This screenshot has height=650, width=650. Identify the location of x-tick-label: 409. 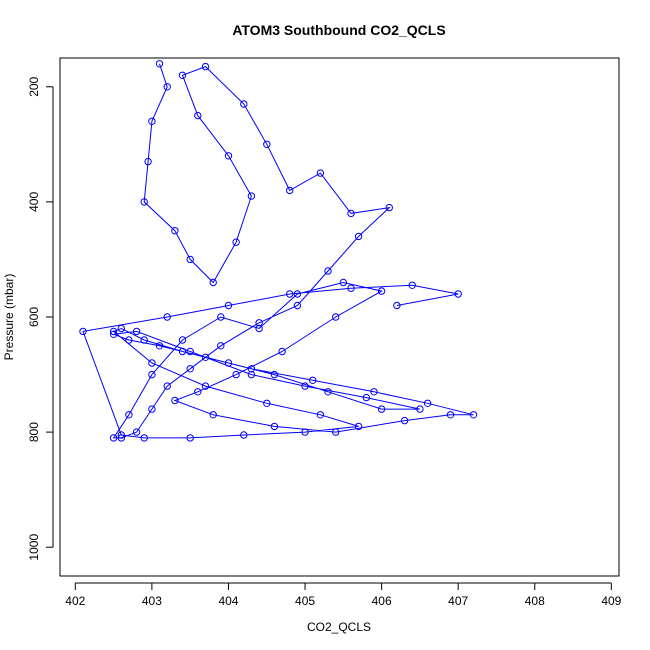
(611, 601).